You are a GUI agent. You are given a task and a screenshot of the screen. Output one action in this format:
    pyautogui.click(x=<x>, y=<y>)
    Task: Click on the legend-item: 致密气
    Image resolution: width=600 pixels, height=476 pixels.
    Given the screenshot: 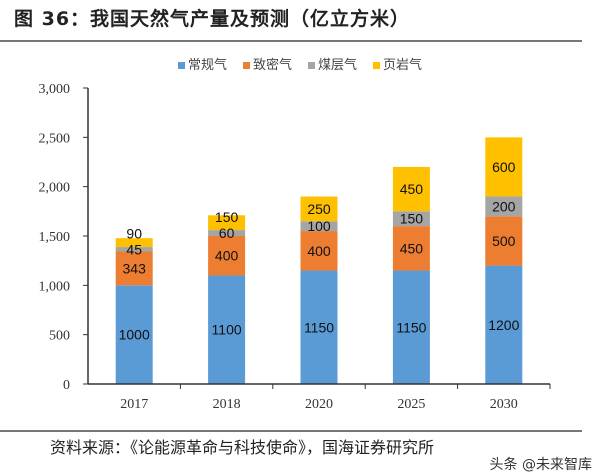 What is the action you would take?
    pyautogui.click(x=267, y=63)
    